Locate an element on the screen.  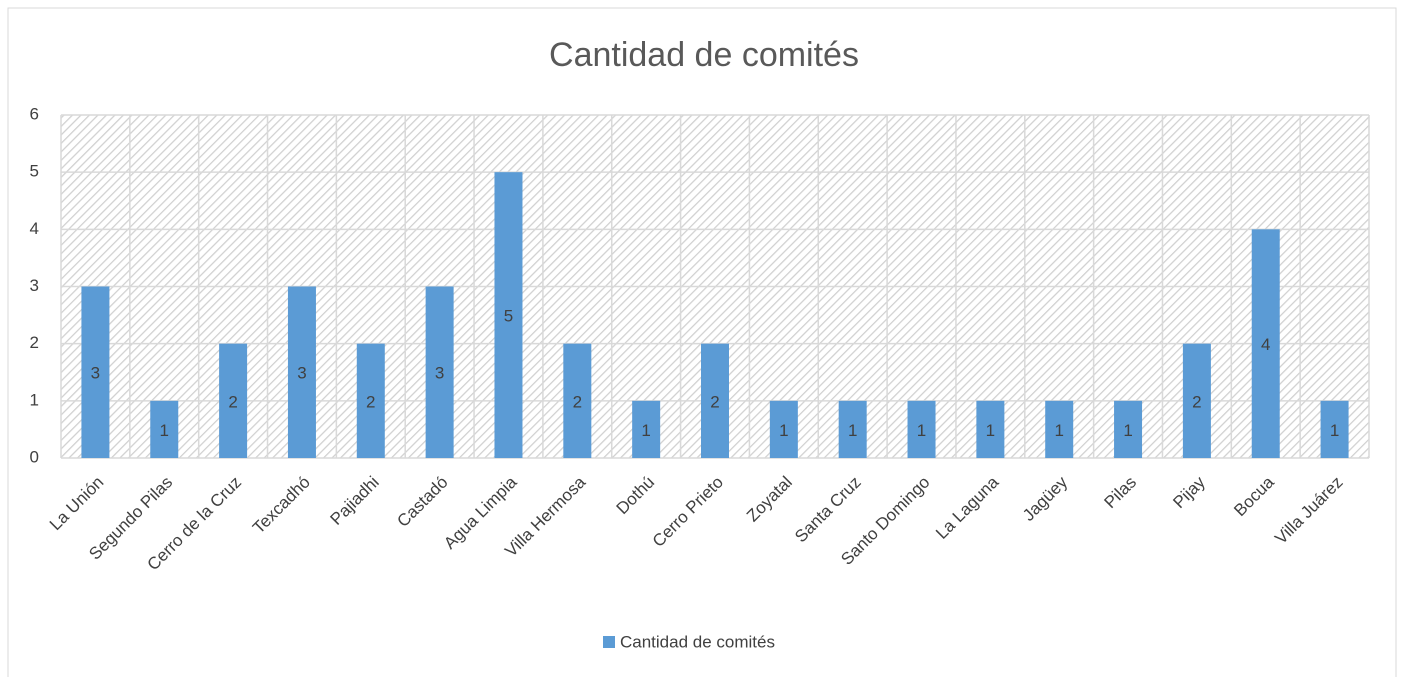
y-tick-label: 2 is located at coordinates (34, 342).